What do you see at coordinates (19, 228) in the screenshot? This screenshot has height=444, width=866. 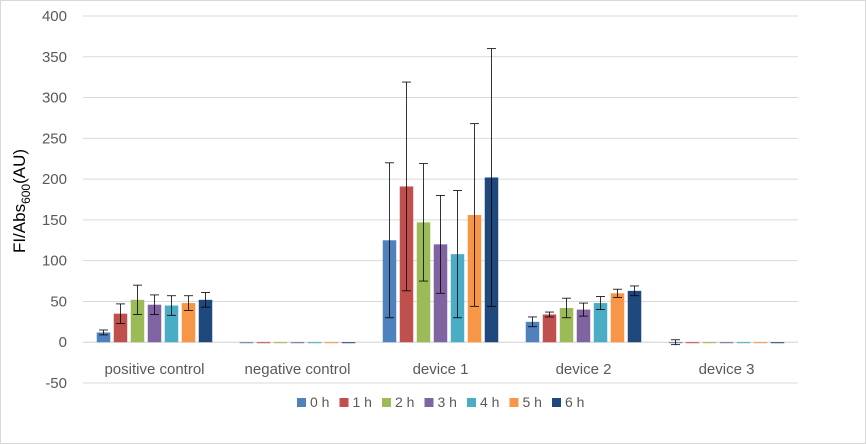 I see `y-axis-label-main: FI/Abs` at bounding box center [19, 228].